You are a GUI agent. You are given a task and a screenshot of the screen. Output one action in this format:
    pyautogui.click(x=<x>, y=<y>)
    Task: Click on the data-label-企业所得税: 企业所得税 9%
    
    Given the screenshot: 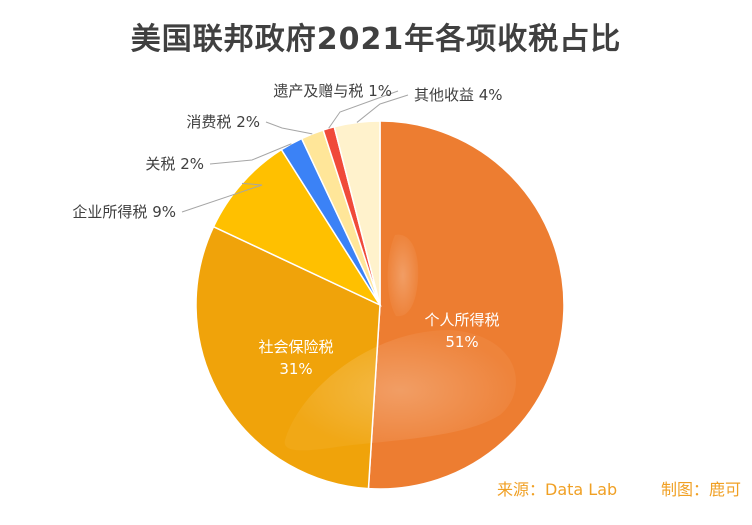 What is the action you would take?
    pyautogui.click(x=124, y=212)
    